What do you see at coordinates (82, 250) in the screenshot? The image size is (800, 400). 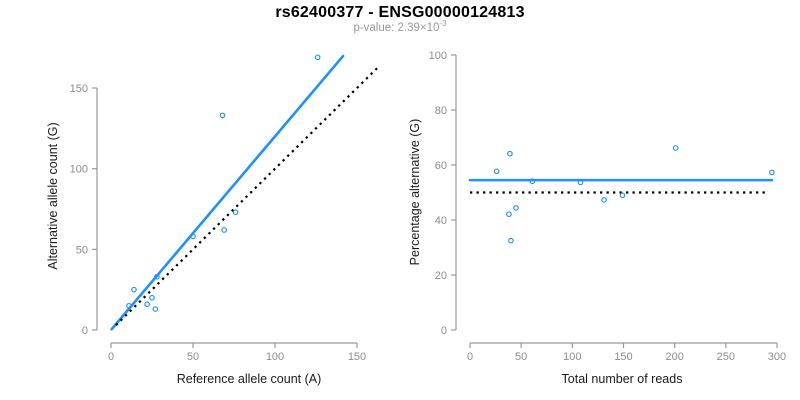 I see `y-tick-label: 50` at bounding box center [82, 250].